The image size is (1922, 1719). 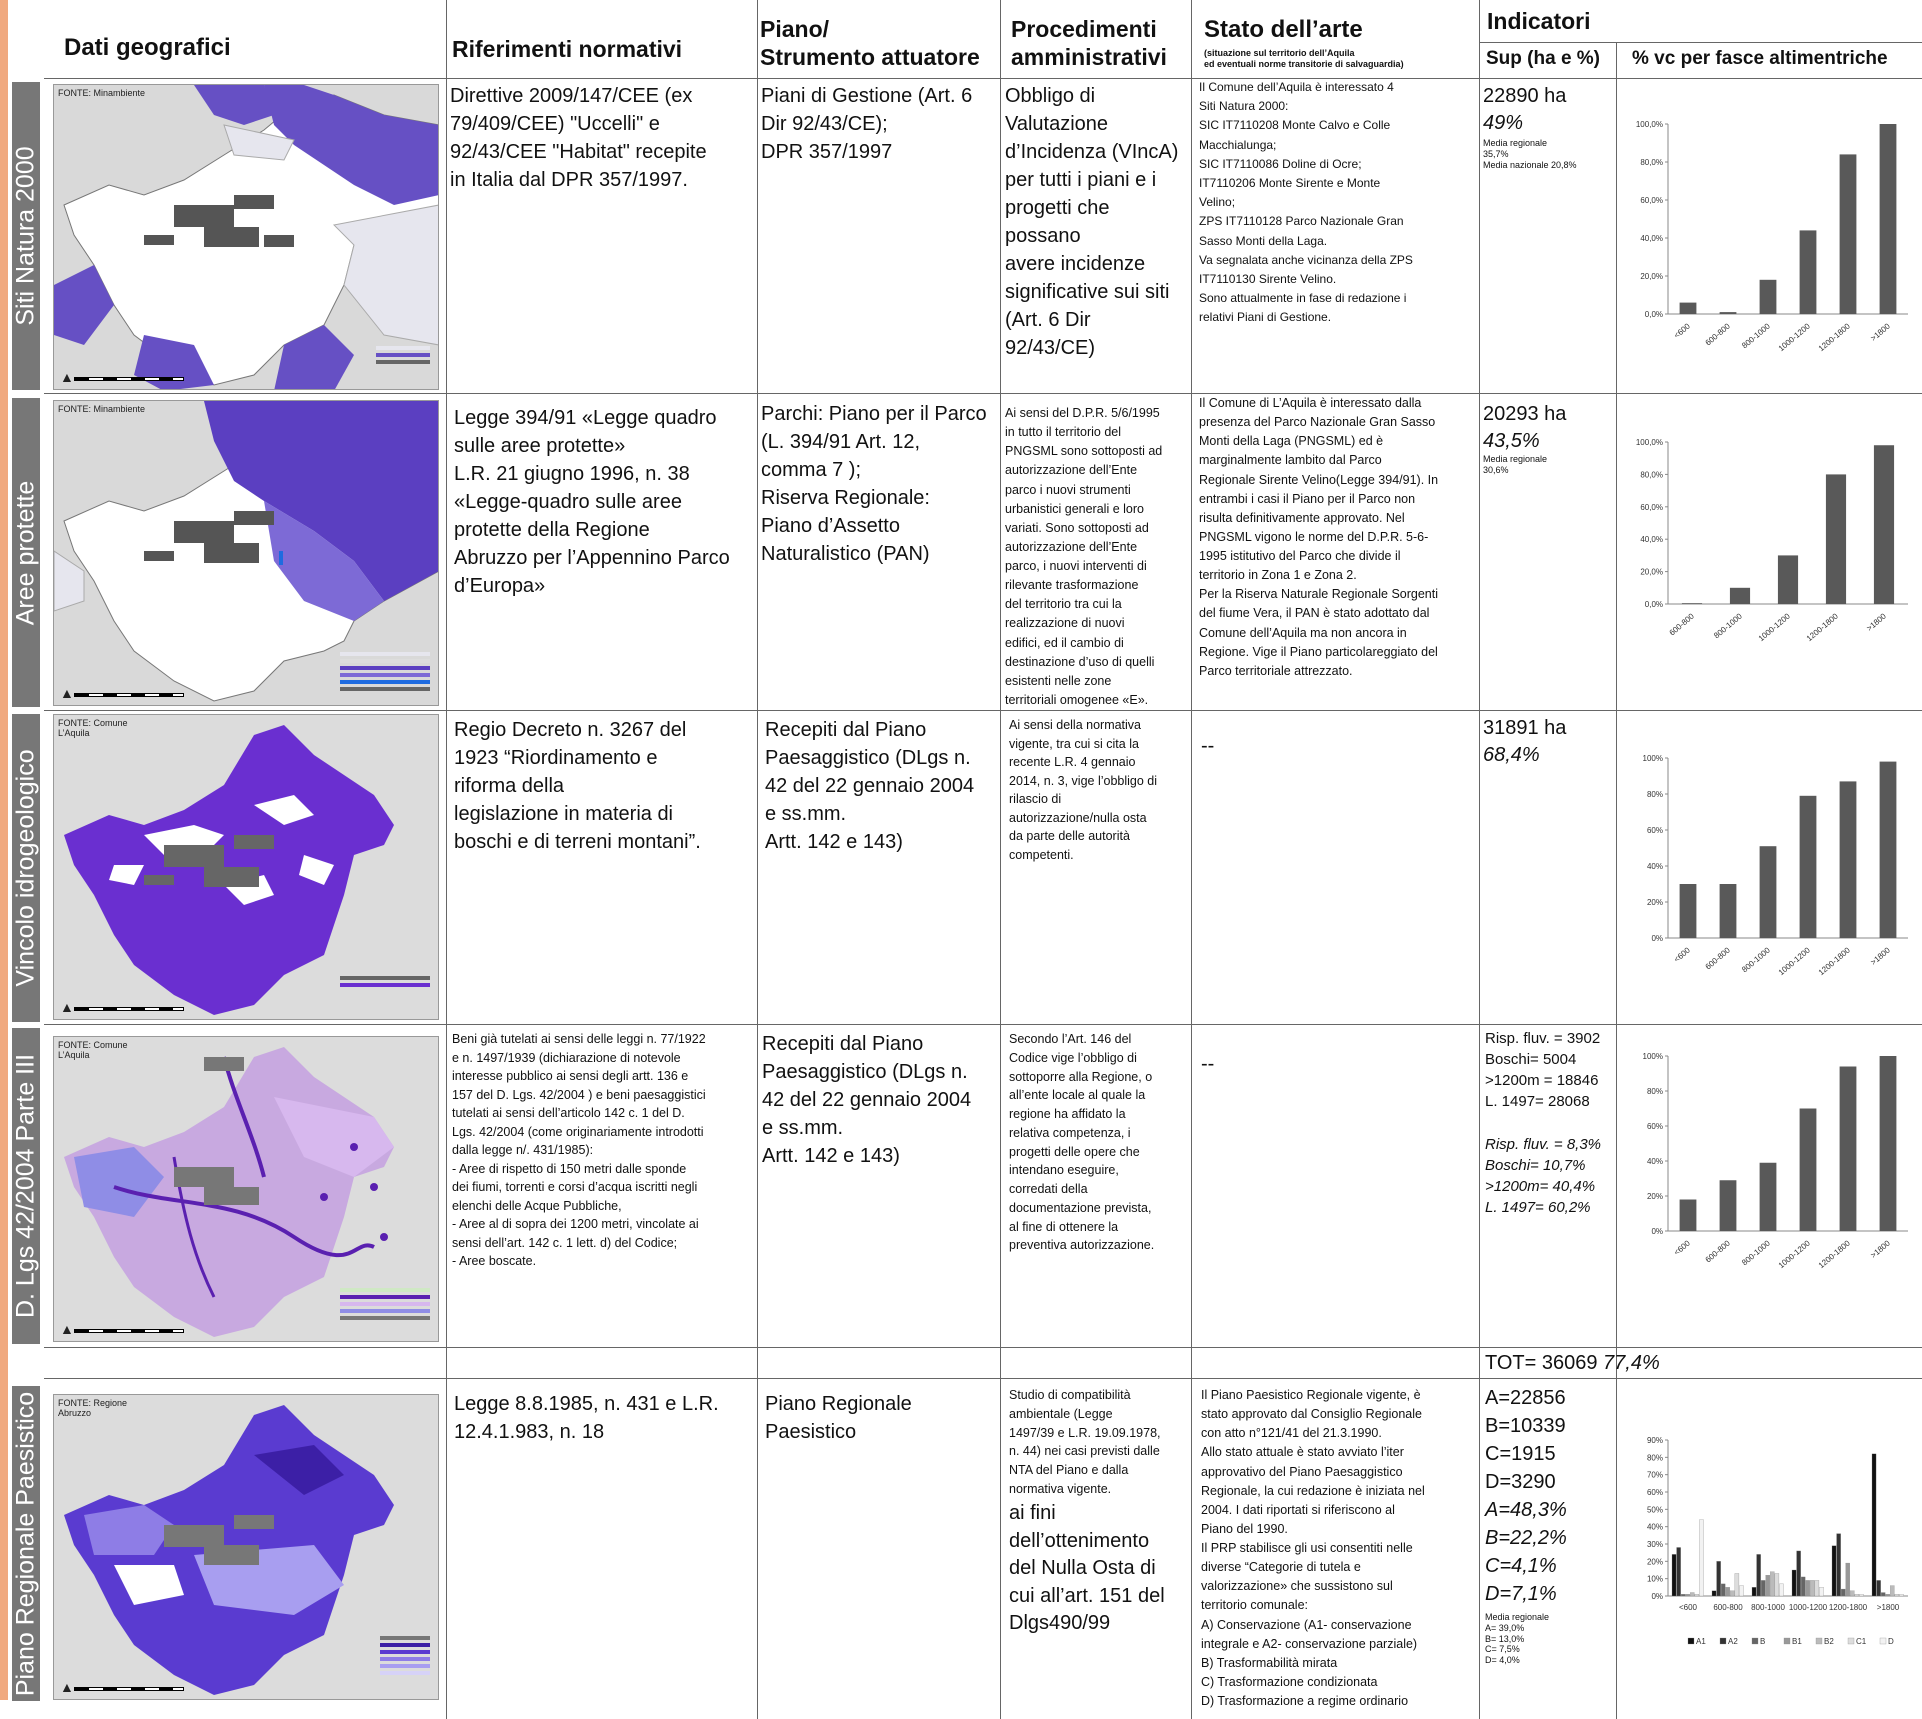 I want to click on map-legend, so click(x=385, y=1310).